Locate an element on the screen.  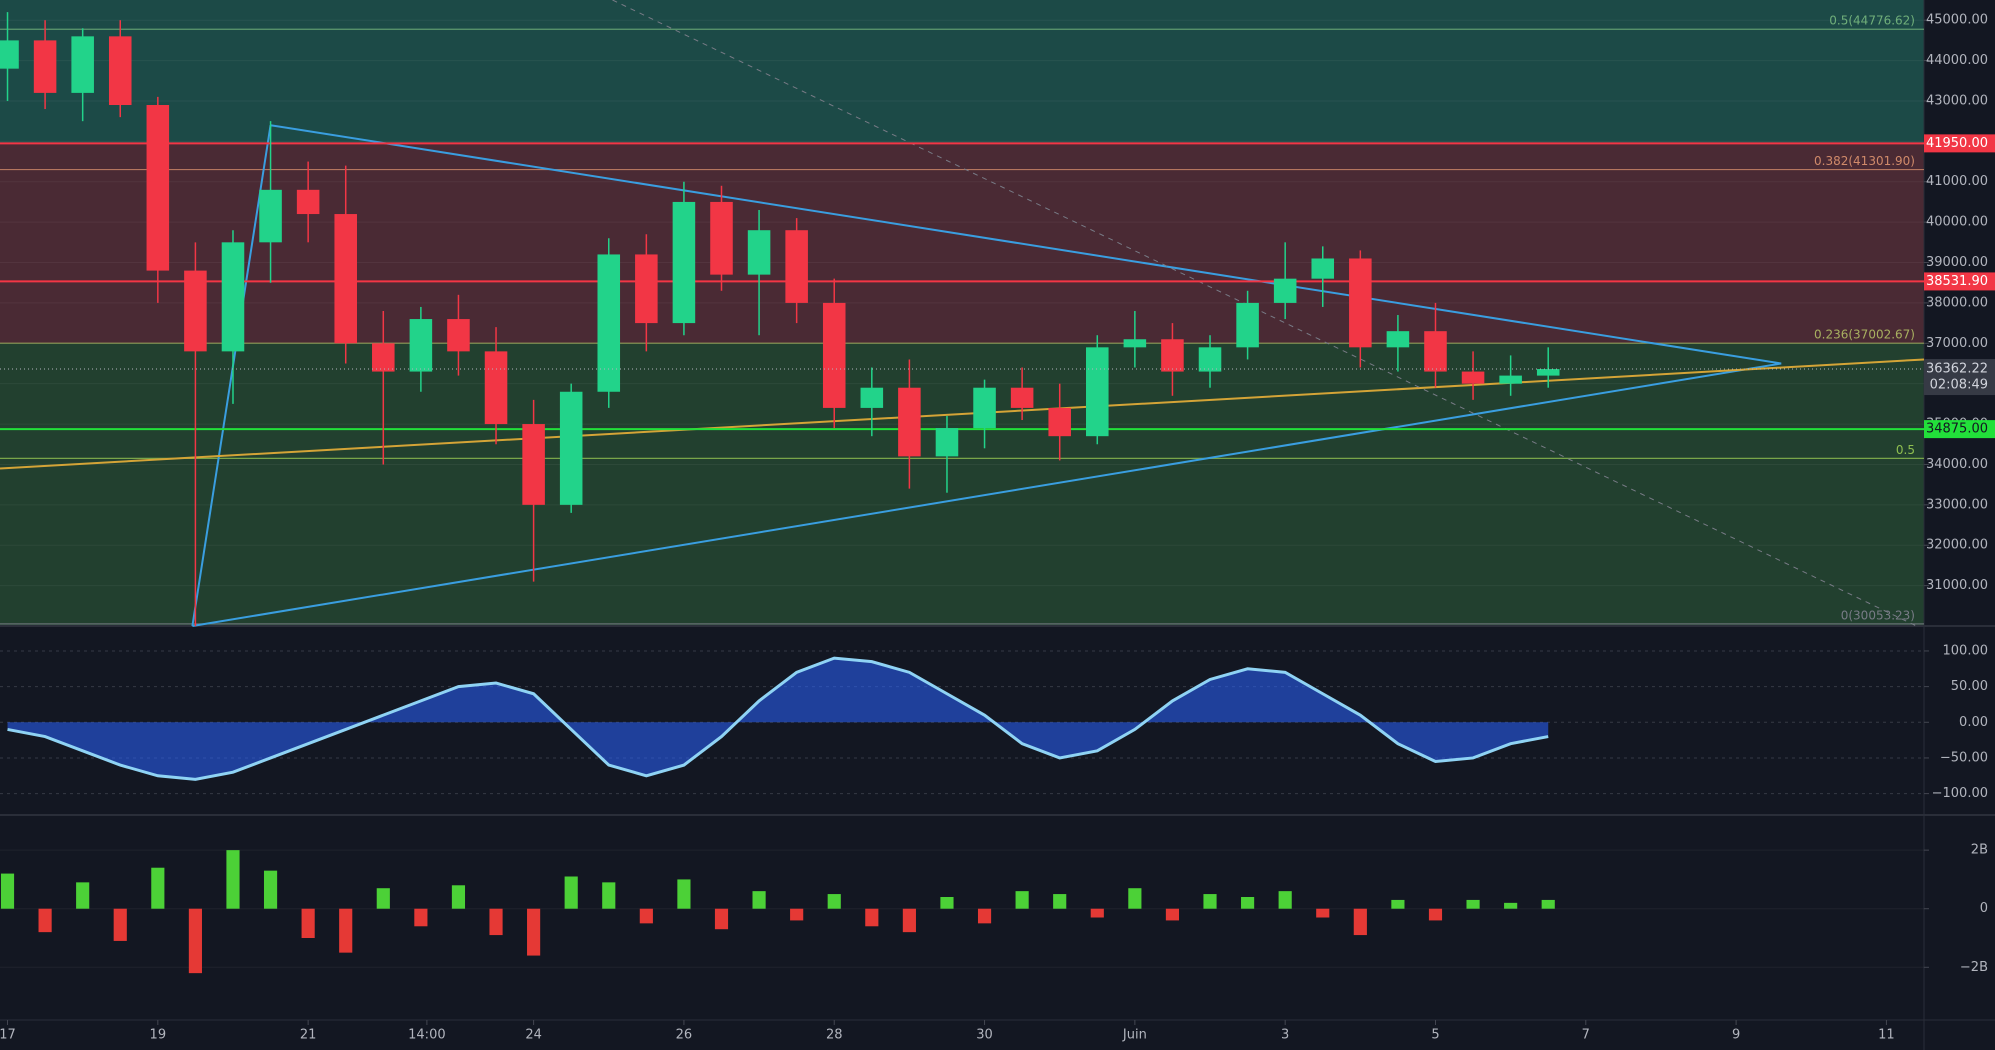
y-tick-label: 100.00 is located at coordinates (1966, 650).